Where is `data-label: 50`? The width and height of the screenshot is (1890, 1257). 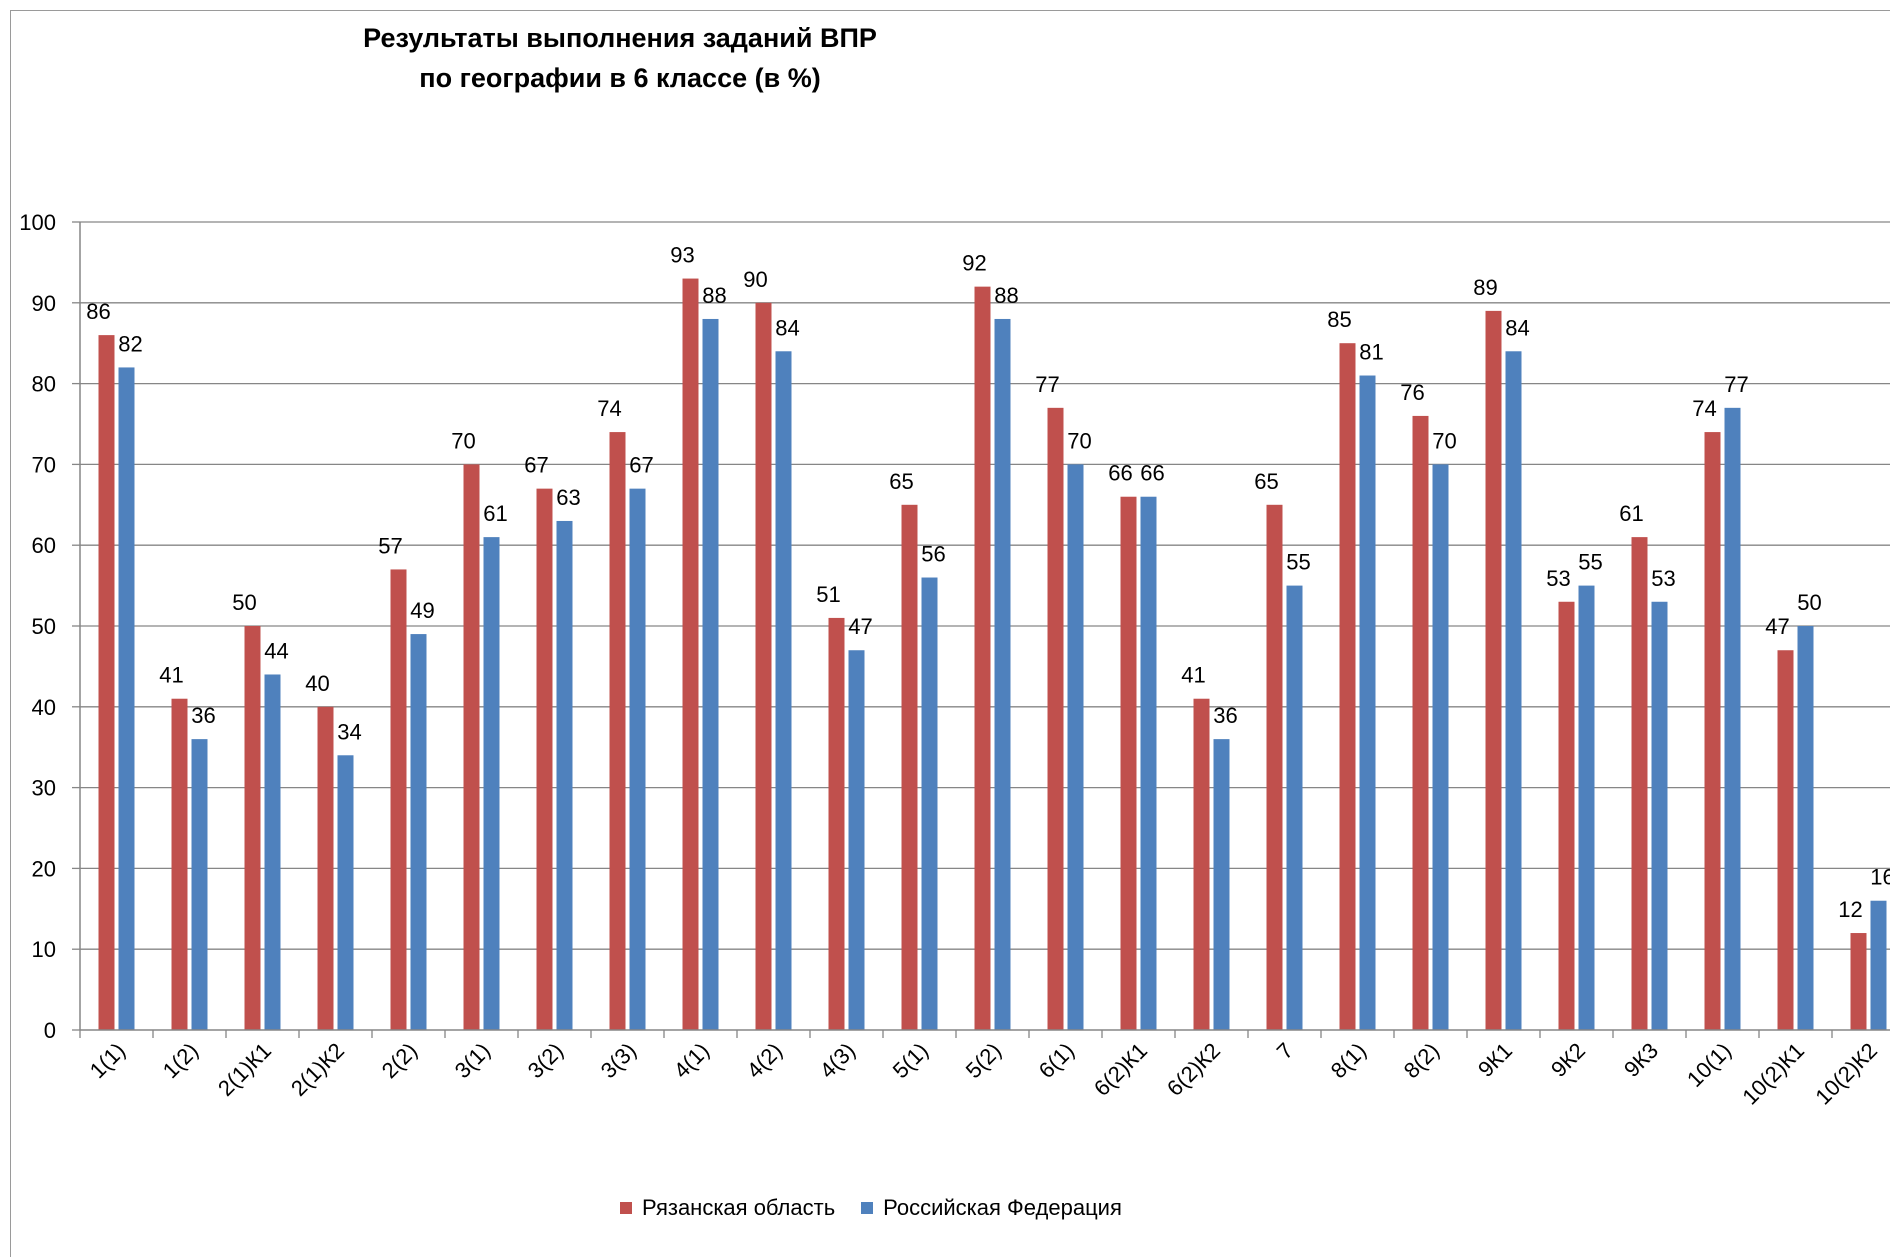
data-label: 50 is located at coordinates (244, 602).